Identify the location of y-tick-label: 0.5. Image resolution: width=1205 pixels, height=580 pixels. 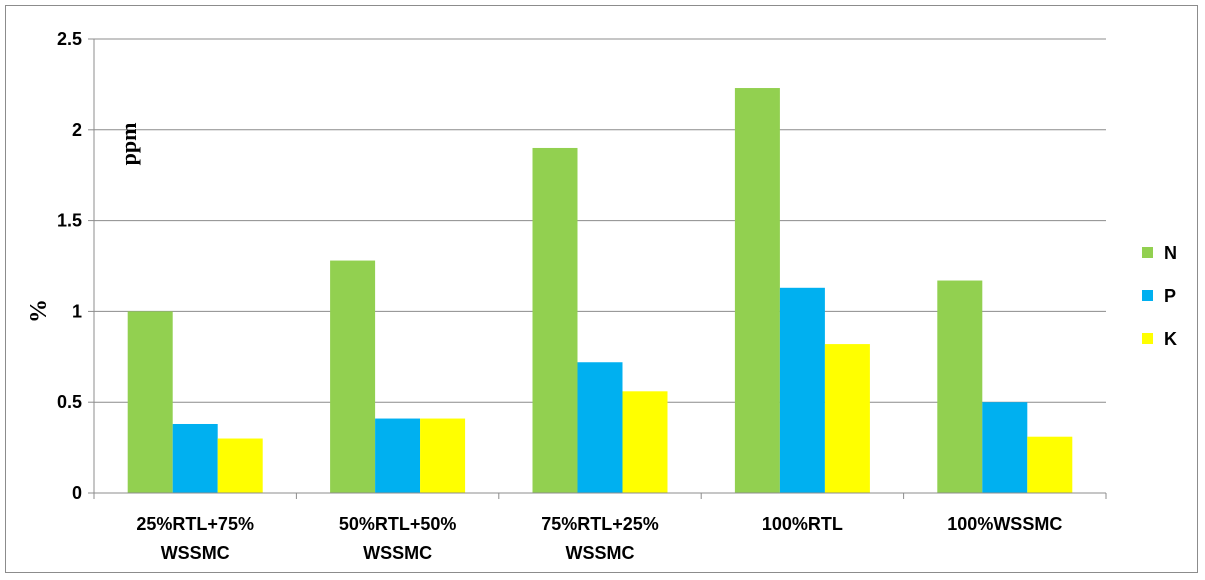
(69, 402).